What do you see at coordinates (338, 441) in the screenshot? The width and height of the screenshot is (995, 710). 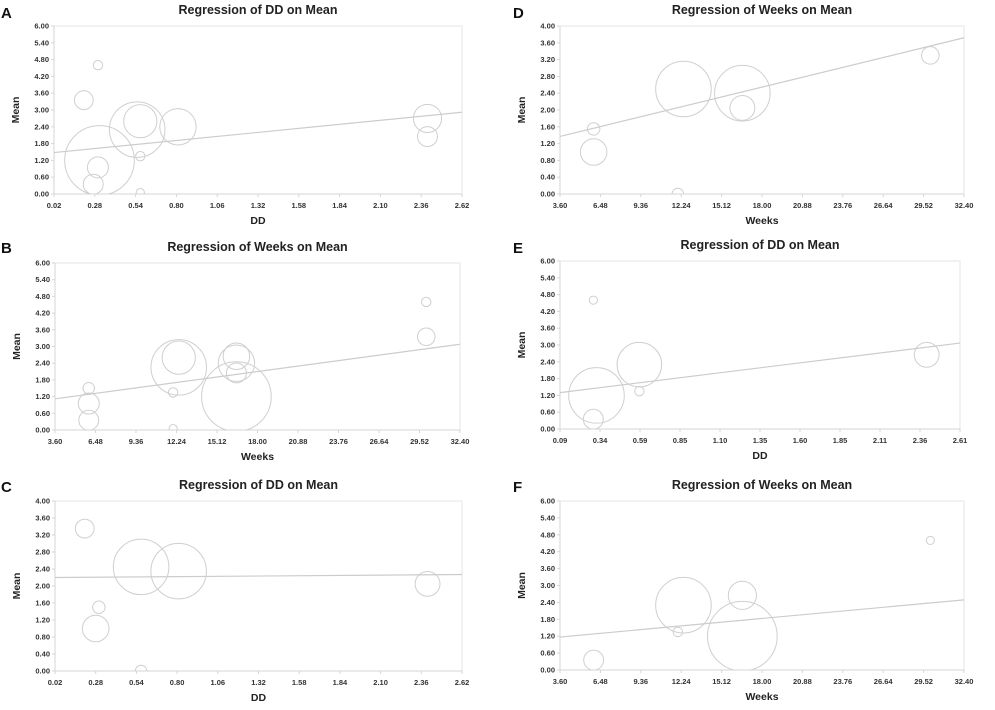 I see `x-tick-label-b: 23.76` at bounding box center [338, 441].